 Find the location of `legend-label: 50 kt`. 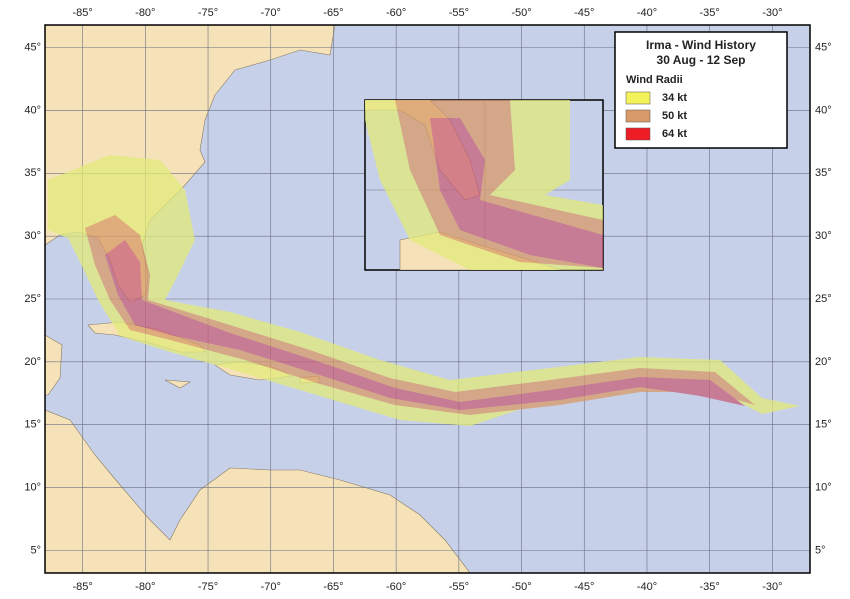

legend-label: 50 kt is located at coordinates (674, 116).